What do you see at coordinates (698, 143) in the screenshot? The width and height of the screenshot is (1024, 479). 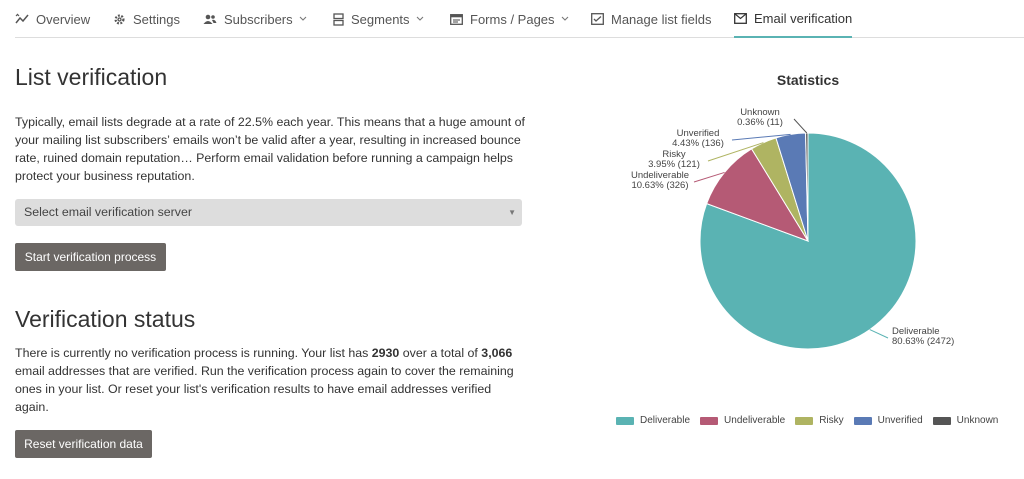 I see `slice-label-value: 4.43% (136)` at bounding box center [698, 143].